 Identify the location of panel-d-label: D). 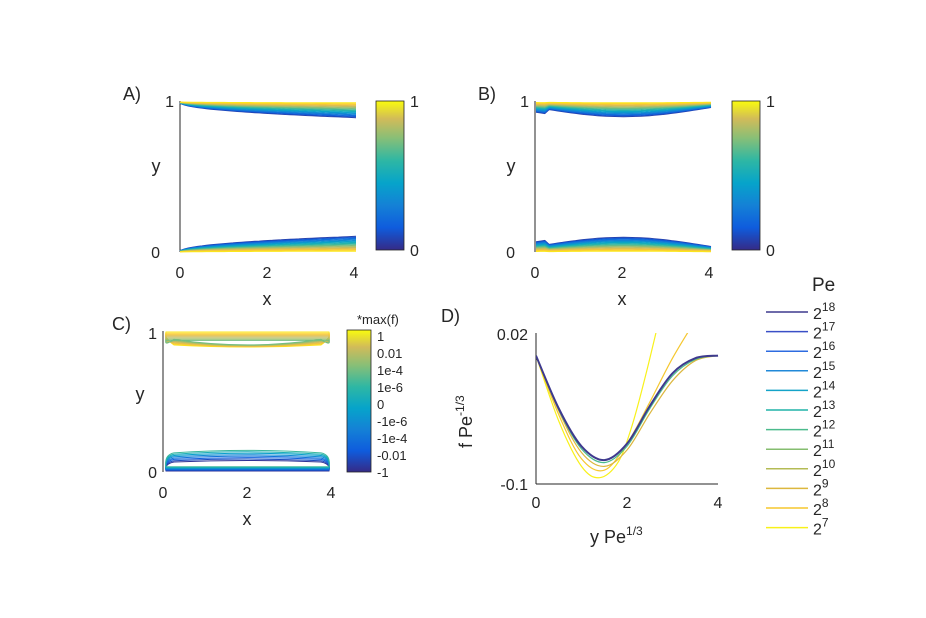
(450, 316).